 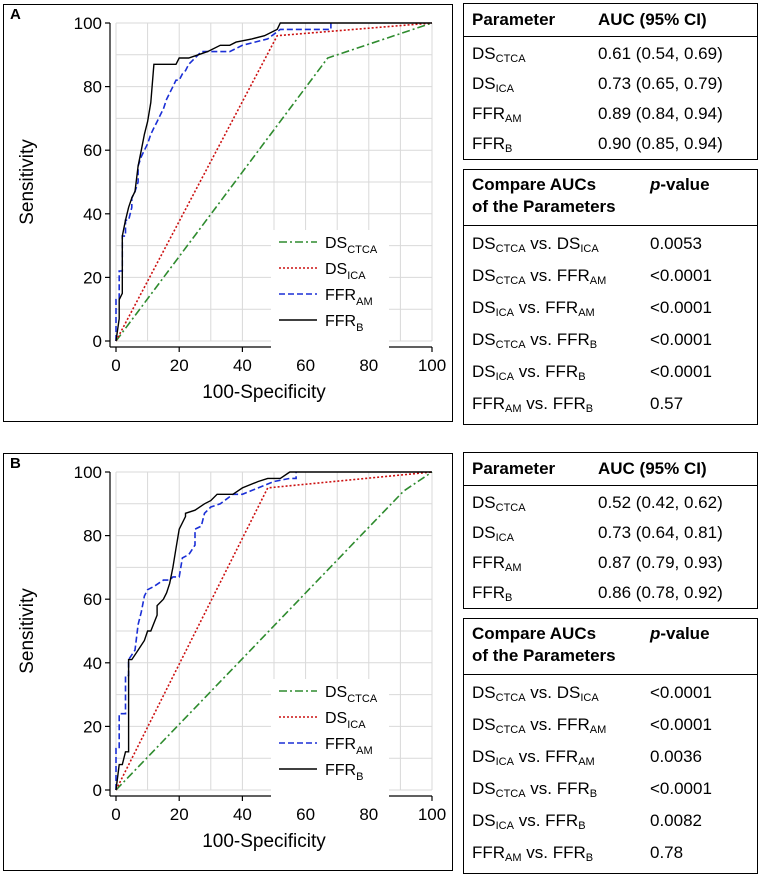 I want to click on compare-table-row: FFRAM vs. FFRB 0.57, so click(x=610, y=404).